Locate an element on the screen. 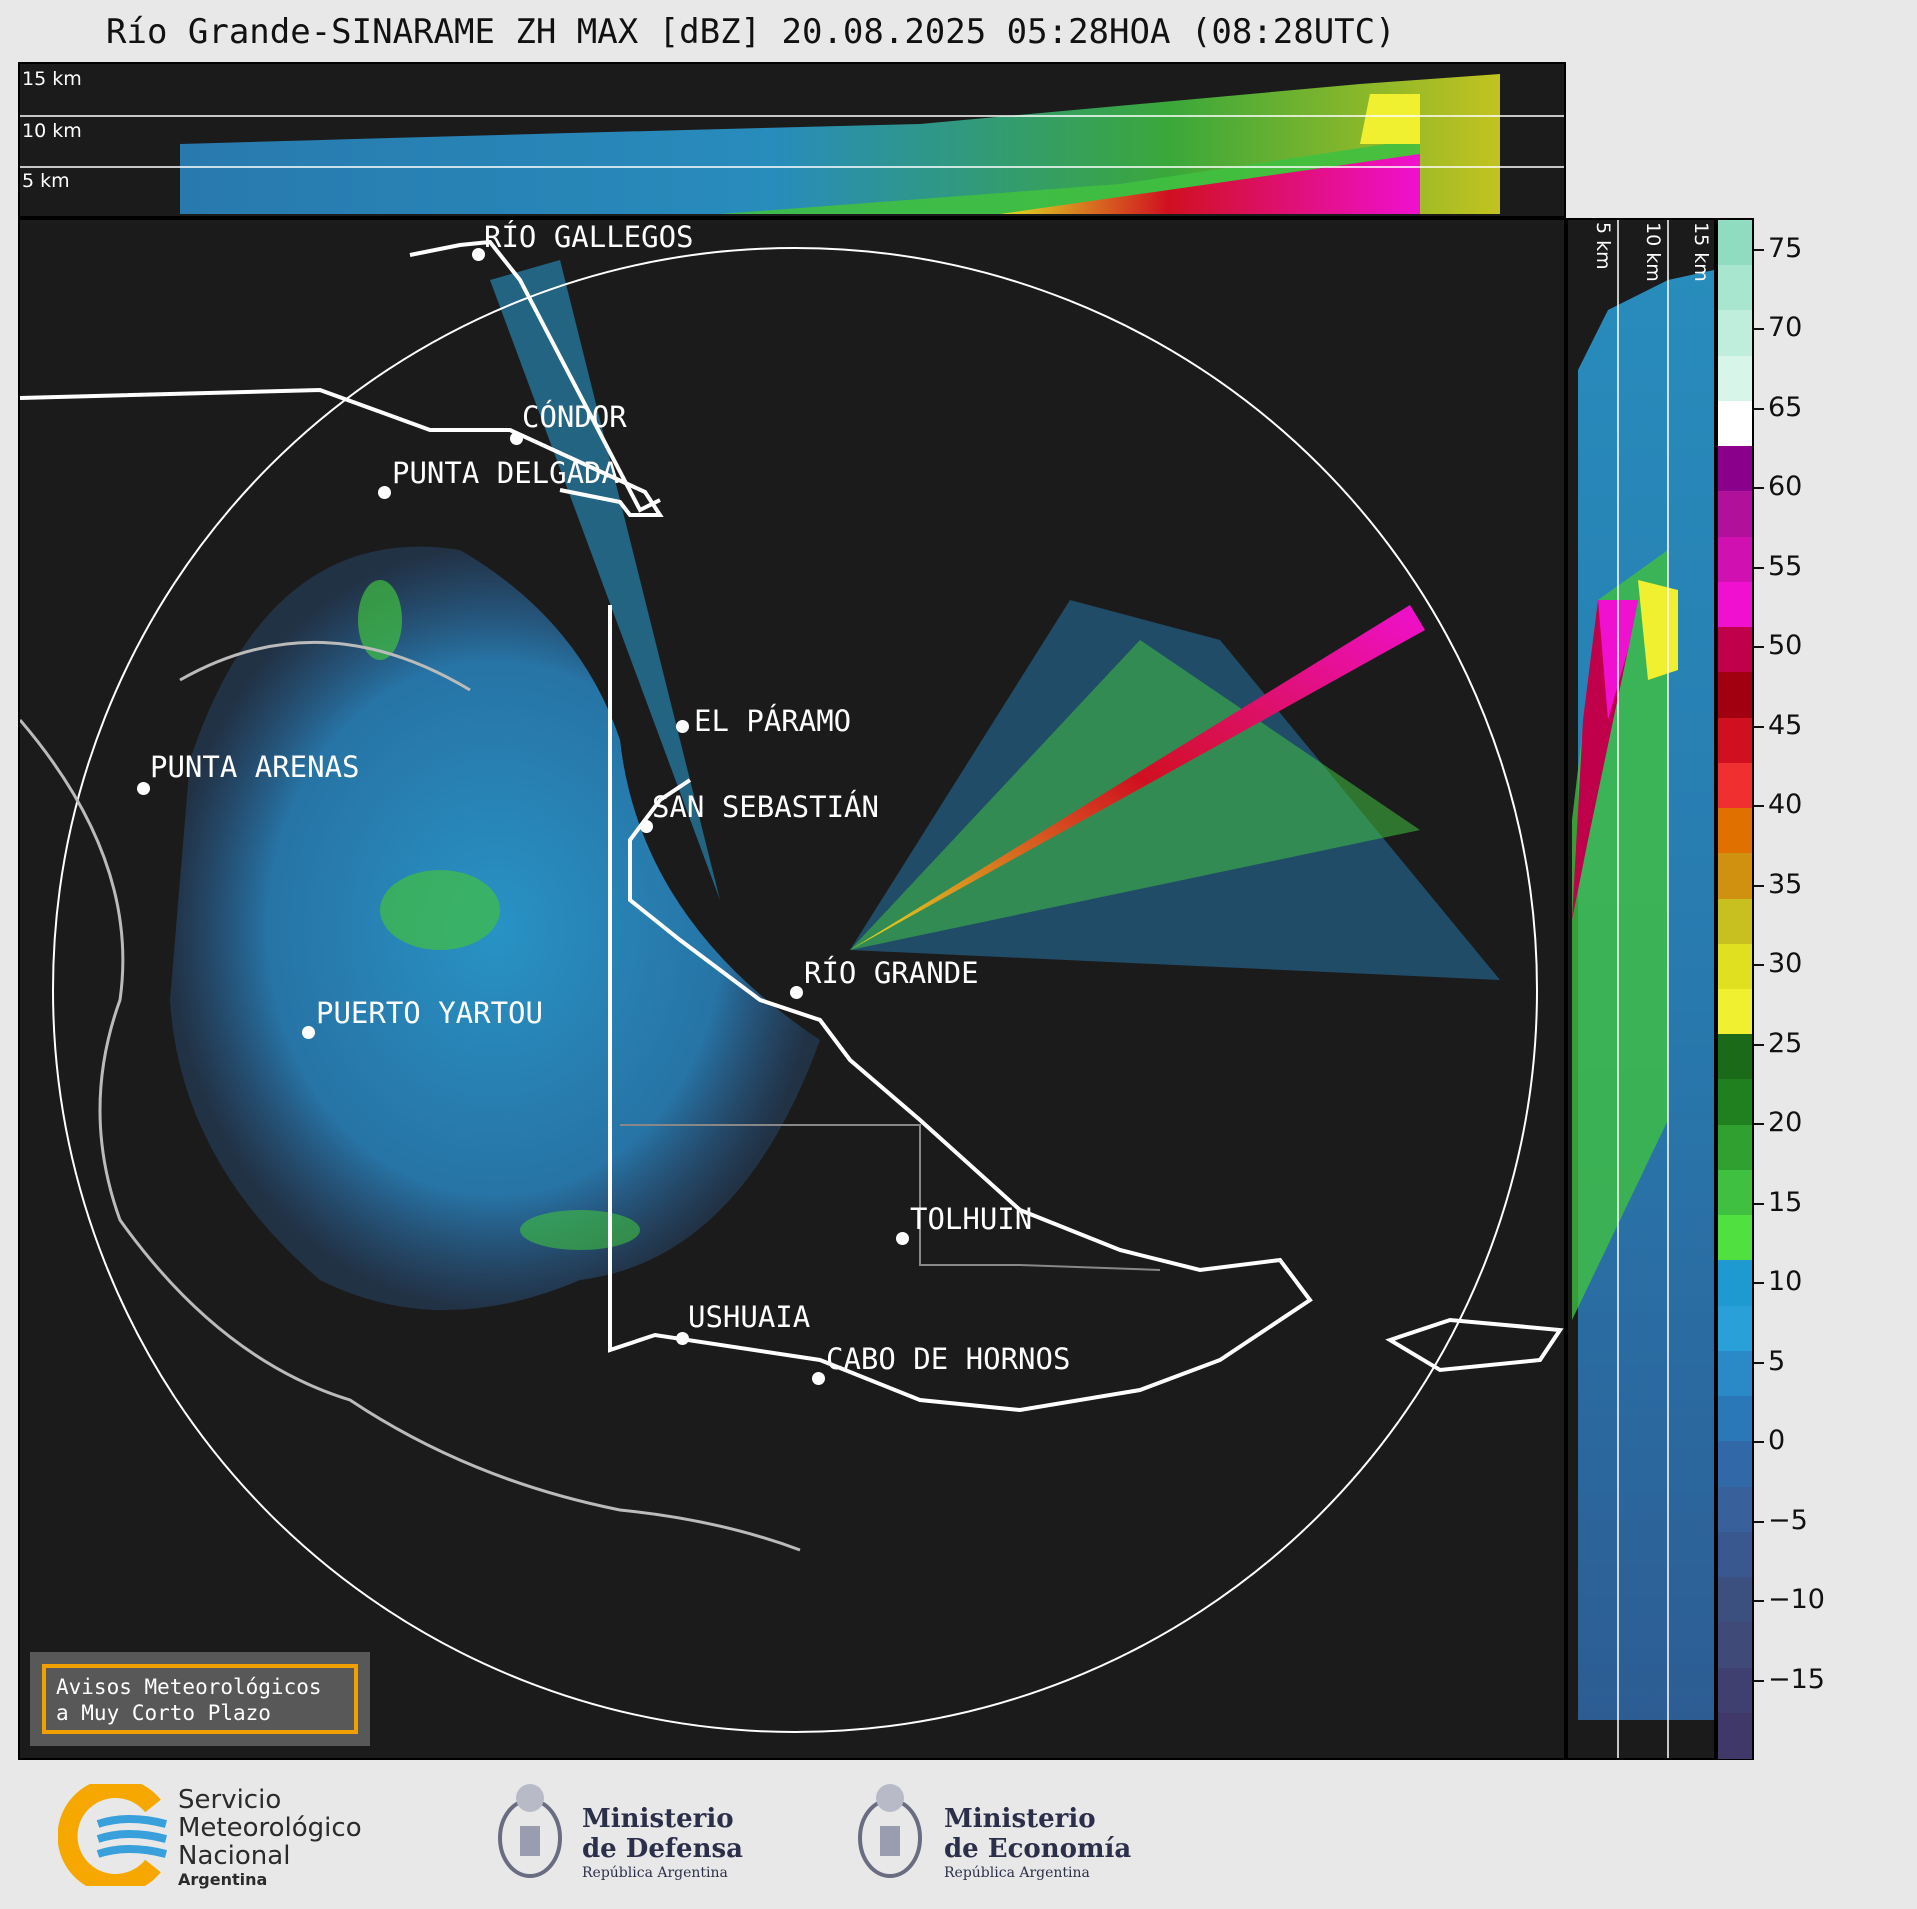 This screenshot has width=1917, height=1909. defensa-seal-icon is located at coordinates (530, 1831).